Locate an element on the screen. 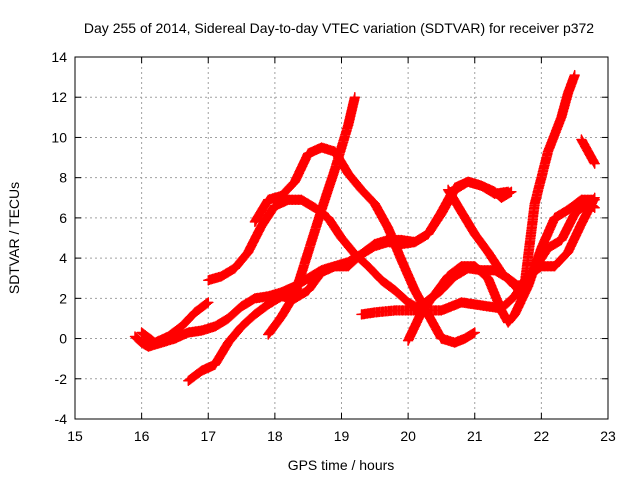 The image size is (640, 480). series-9-markers is located at coordinates (511, 180).